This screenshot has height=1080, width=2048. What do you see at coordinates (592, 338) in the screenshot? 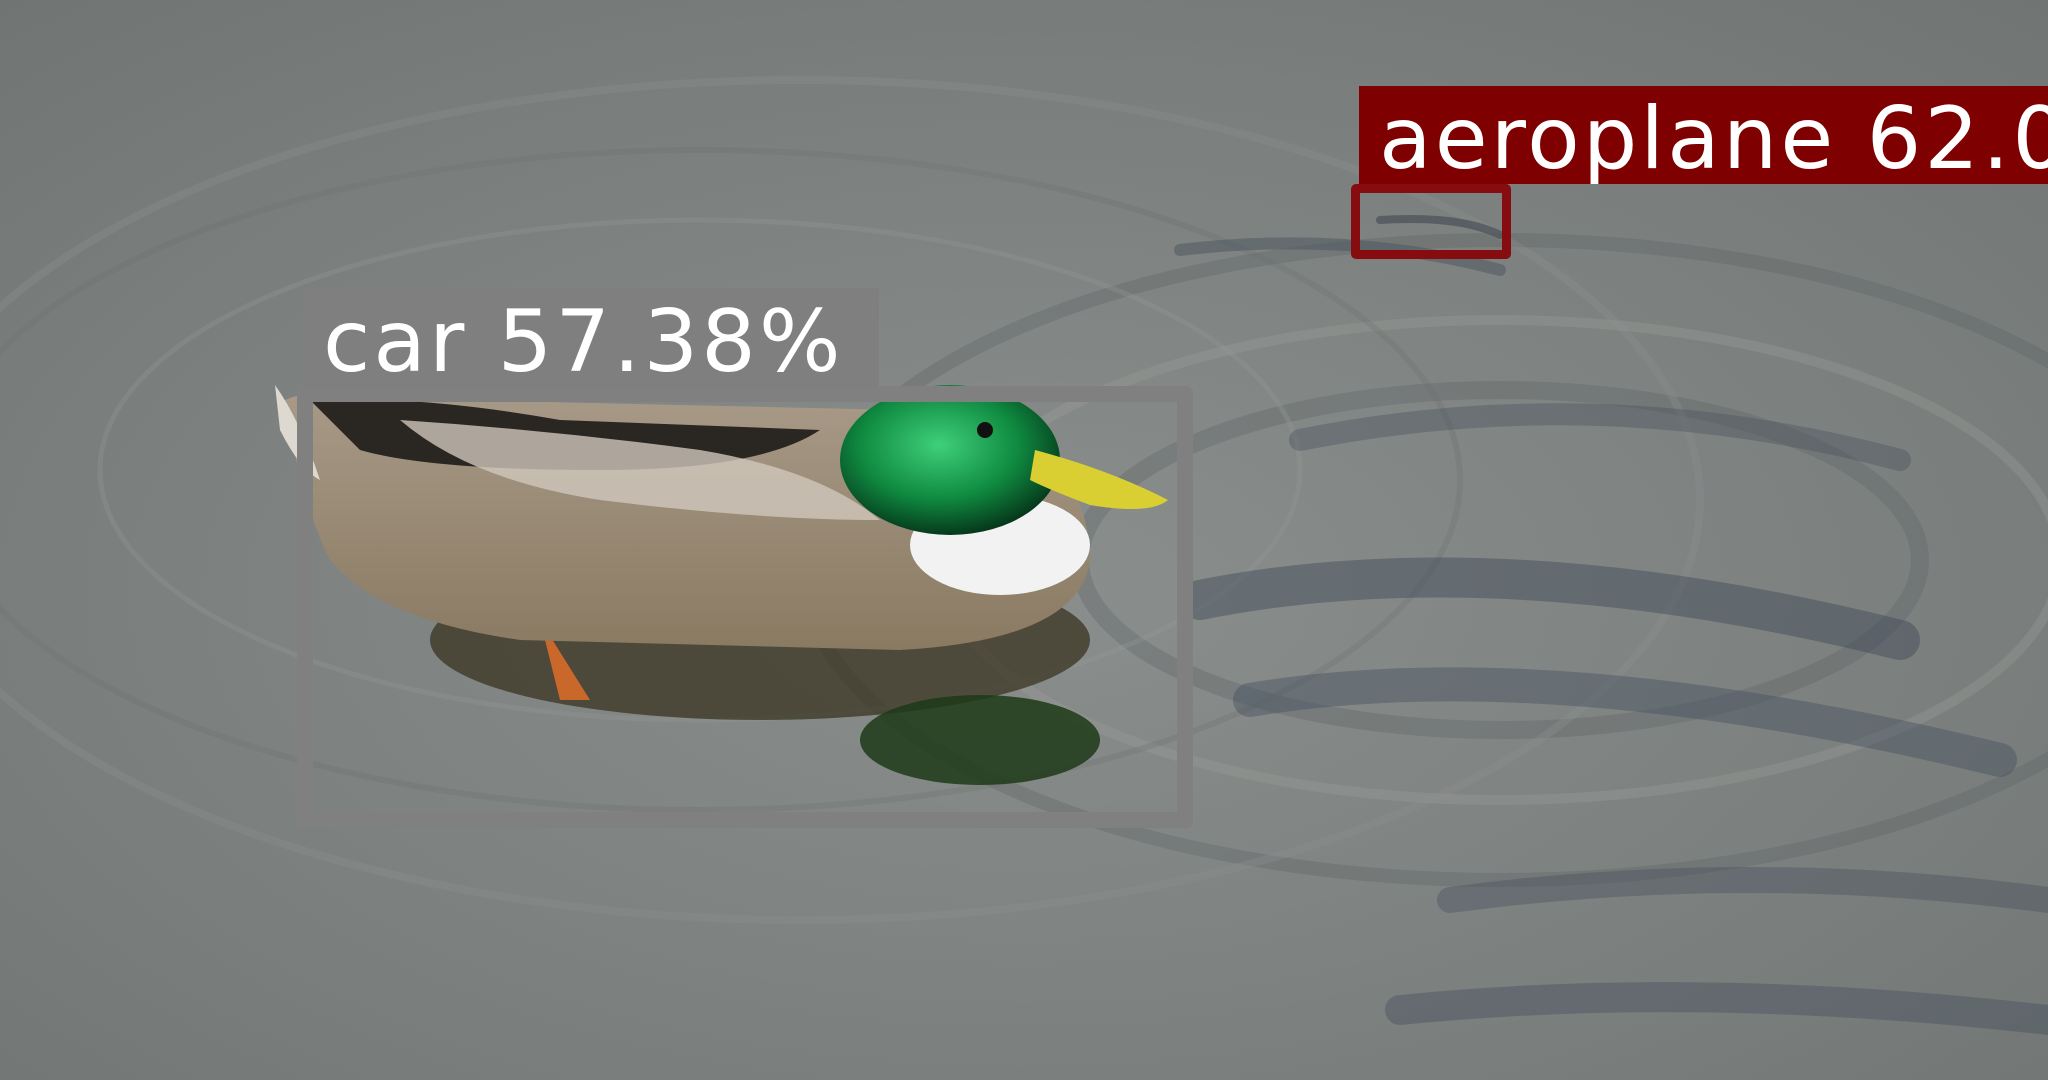
I see `car-detection-label: car 57.38%` at bounding box center [592, 338].